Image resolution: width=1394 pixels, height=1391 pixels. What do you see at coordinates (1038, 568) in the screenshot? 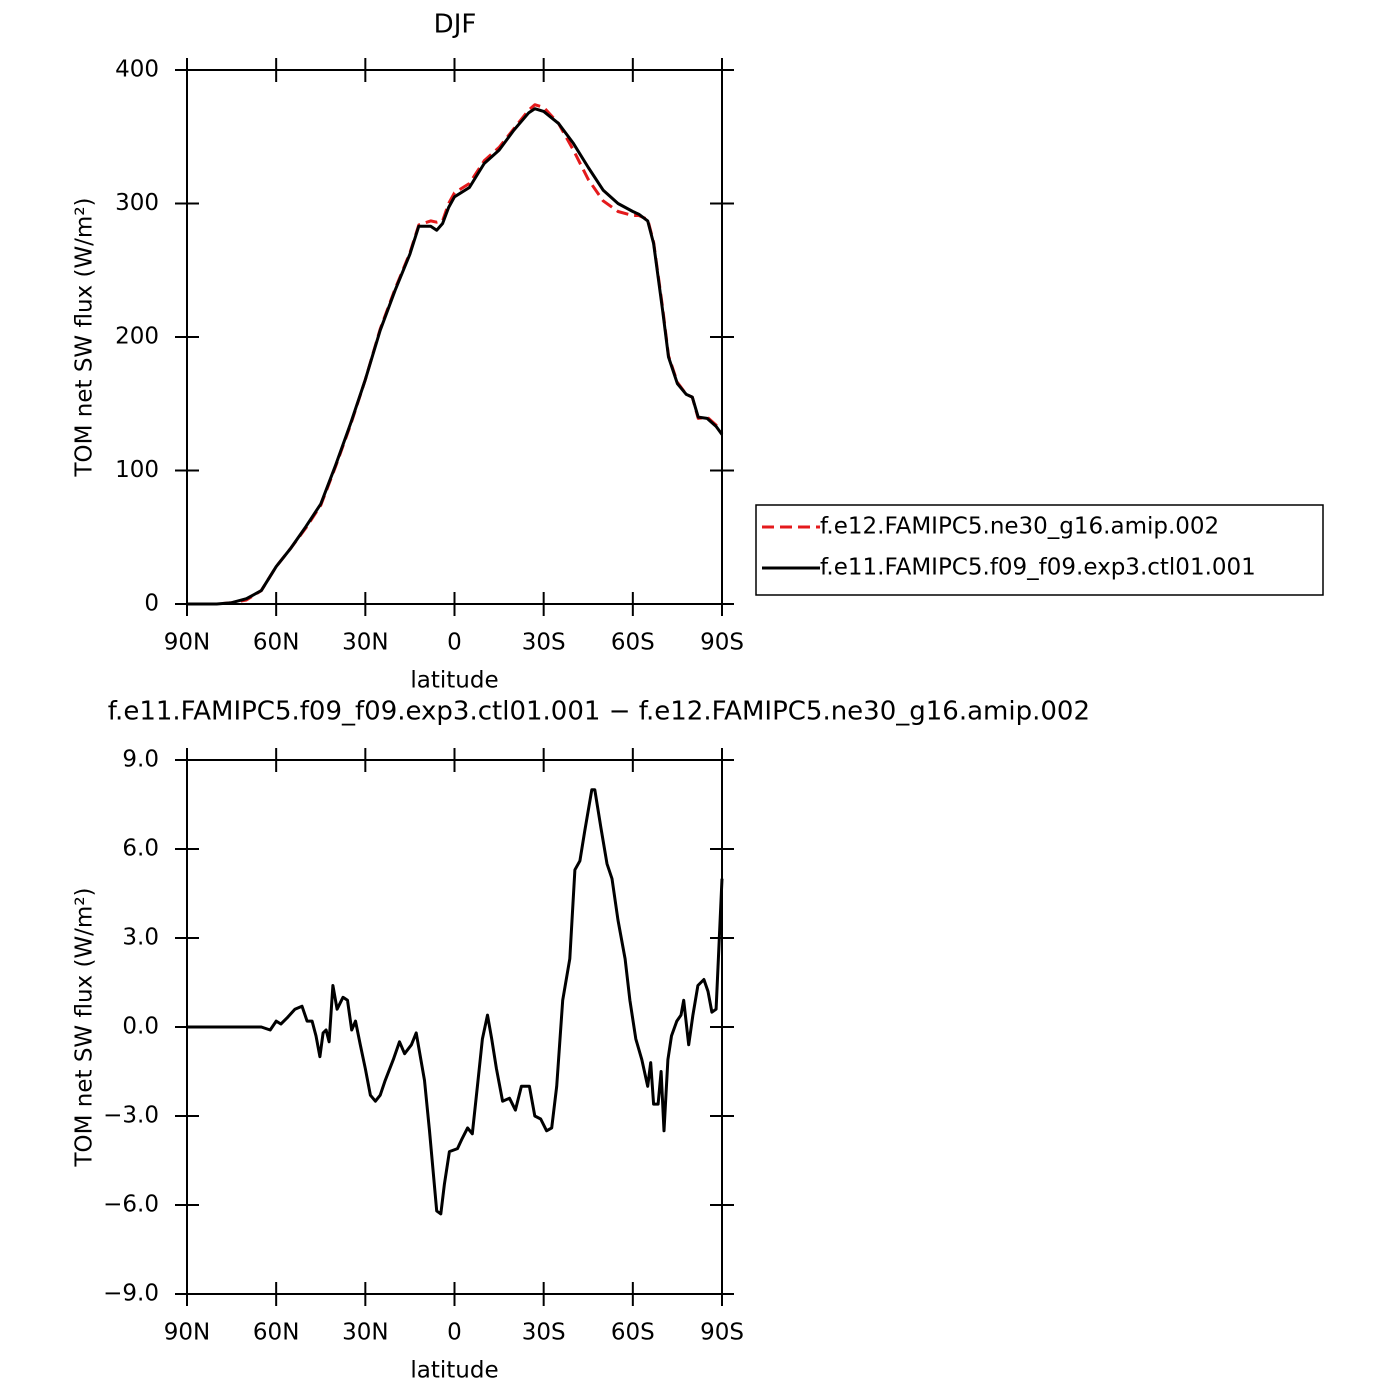
I see `legend-label: f.e11.FAMIPC5.f09_f09.exp3.ctl01.001` at bounding box center [1038, 568].